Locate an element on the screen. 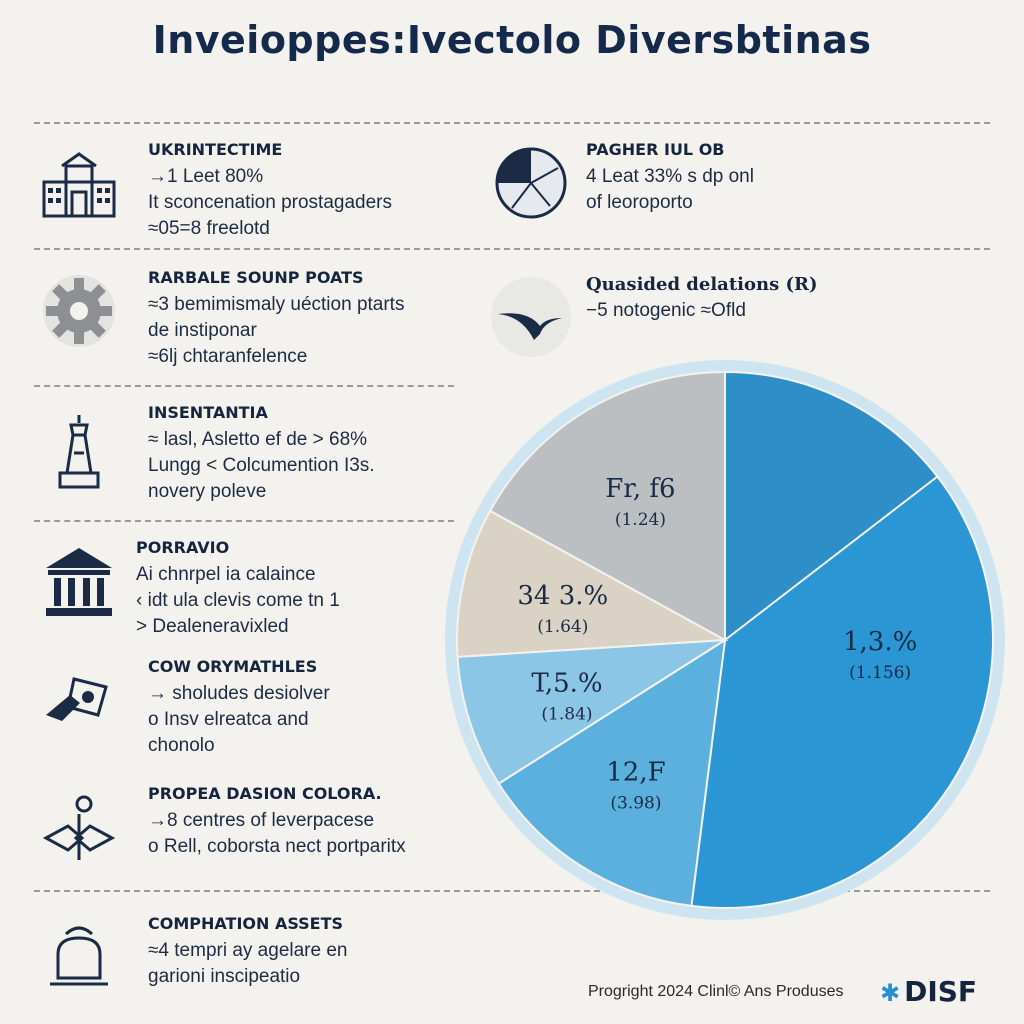 The width and height of the screenshot is (1024, 1024). item-text-line: de instiponar is located at coordinates (202, 330).